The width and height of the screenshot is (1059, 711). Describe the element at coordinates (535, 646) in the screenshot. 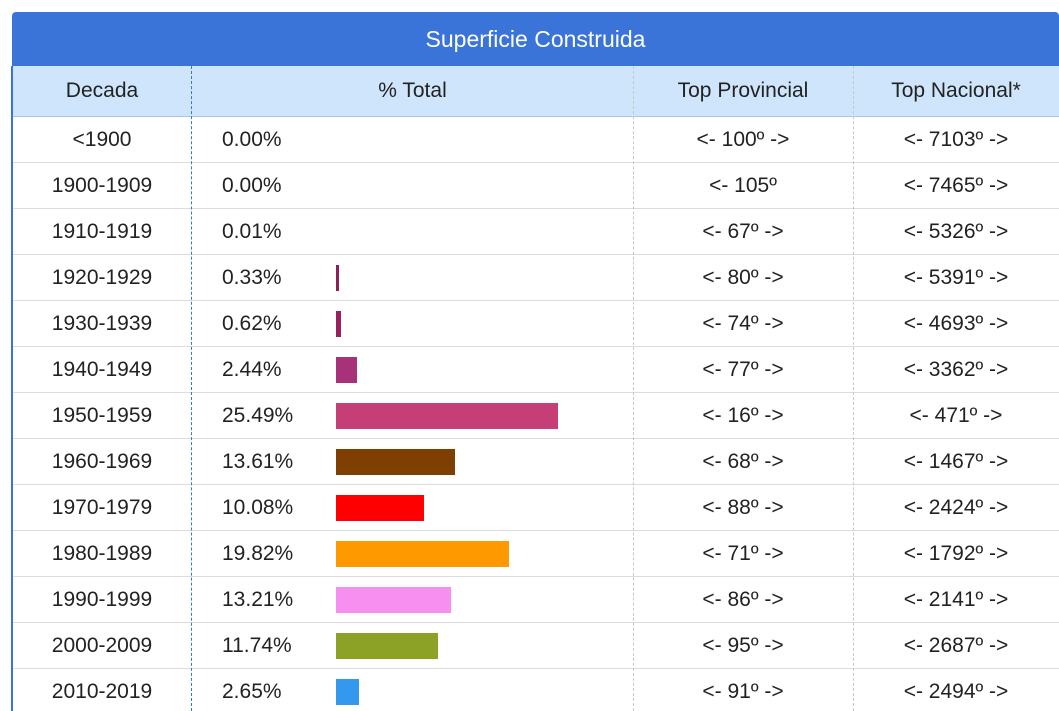

I see `table-row: 2000-2009 11.74% <- 95º -> <- 2687º ->` at that location.